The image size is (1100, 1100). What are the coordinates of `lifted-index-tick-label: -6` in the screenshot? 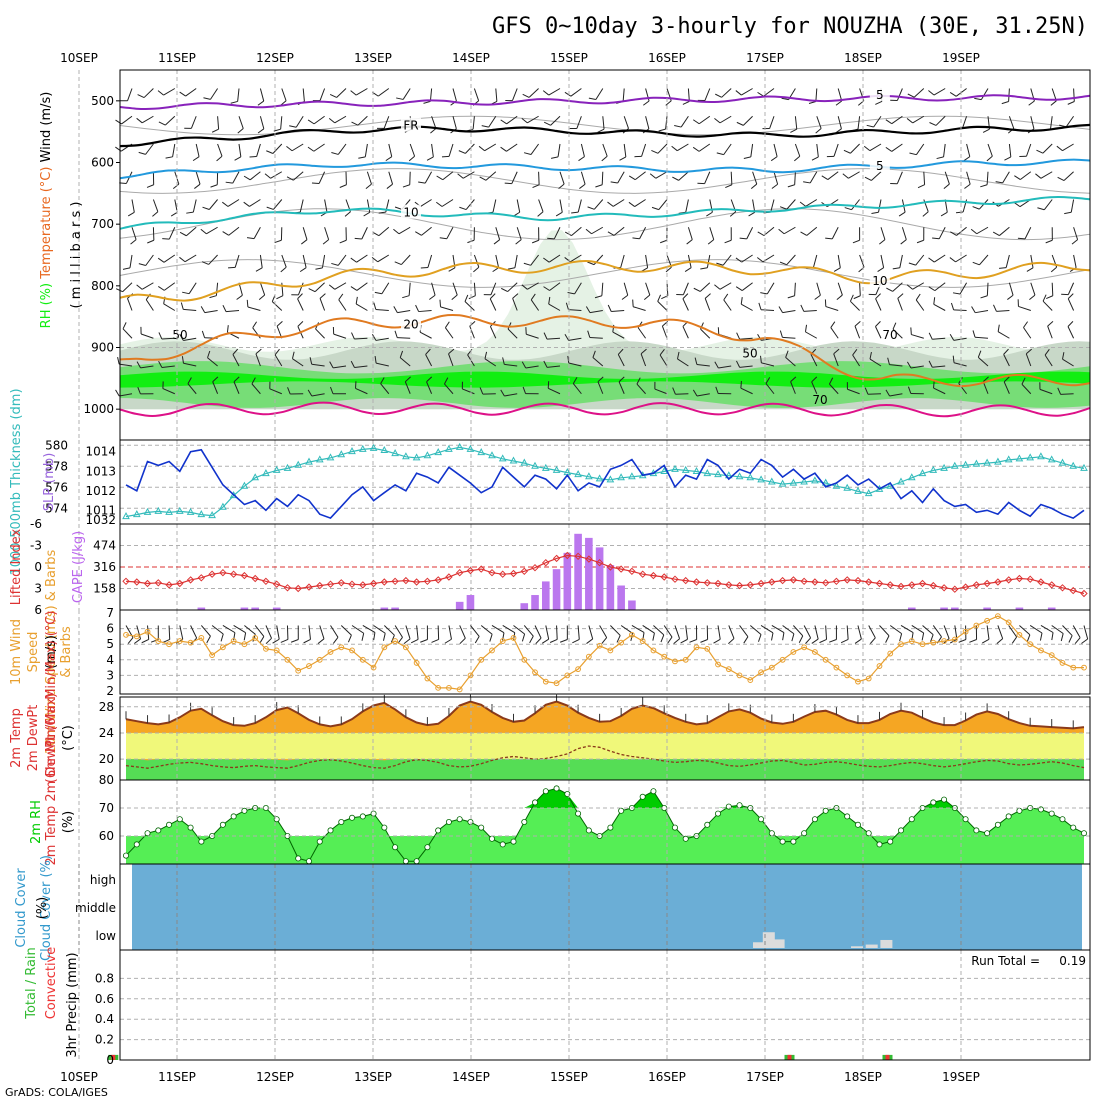 It's located at (36, 524).